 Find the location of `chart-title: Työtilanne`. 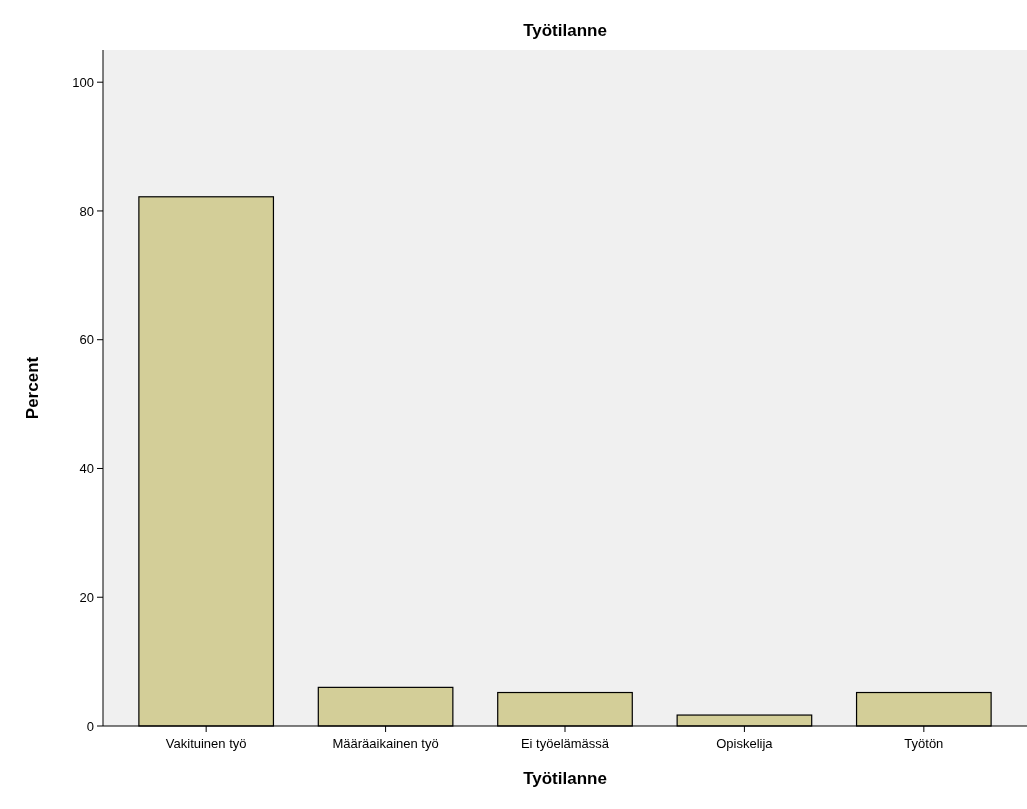

chart-title: Työtilanne is located at coordinates (565, 30).